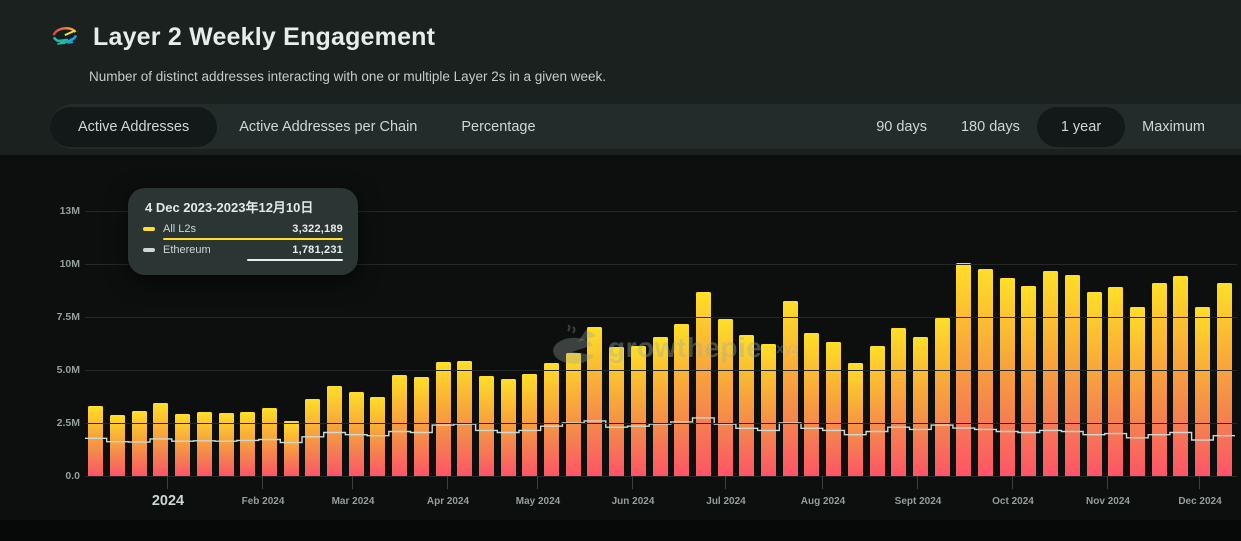 Image resolution: width=1241 pixels, height=541 pixels. What do you see at coordinates (685, 347) in the screenshot?
I see `watermark-name: growthepie` at bounding box center [685, 347].